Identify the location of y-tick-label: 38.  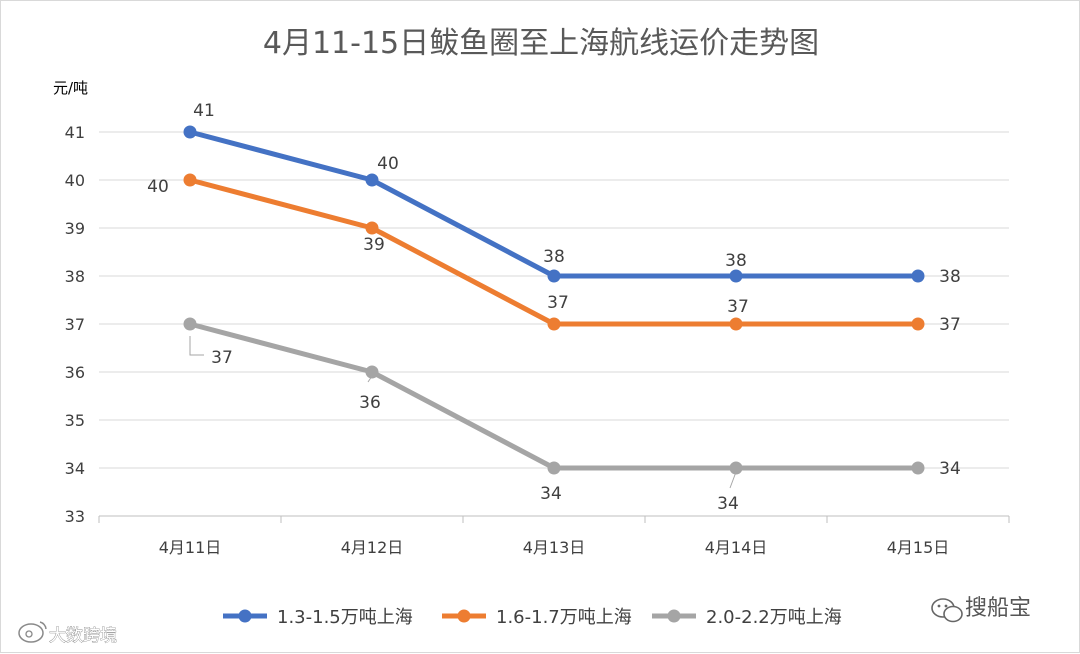
(75, 276).